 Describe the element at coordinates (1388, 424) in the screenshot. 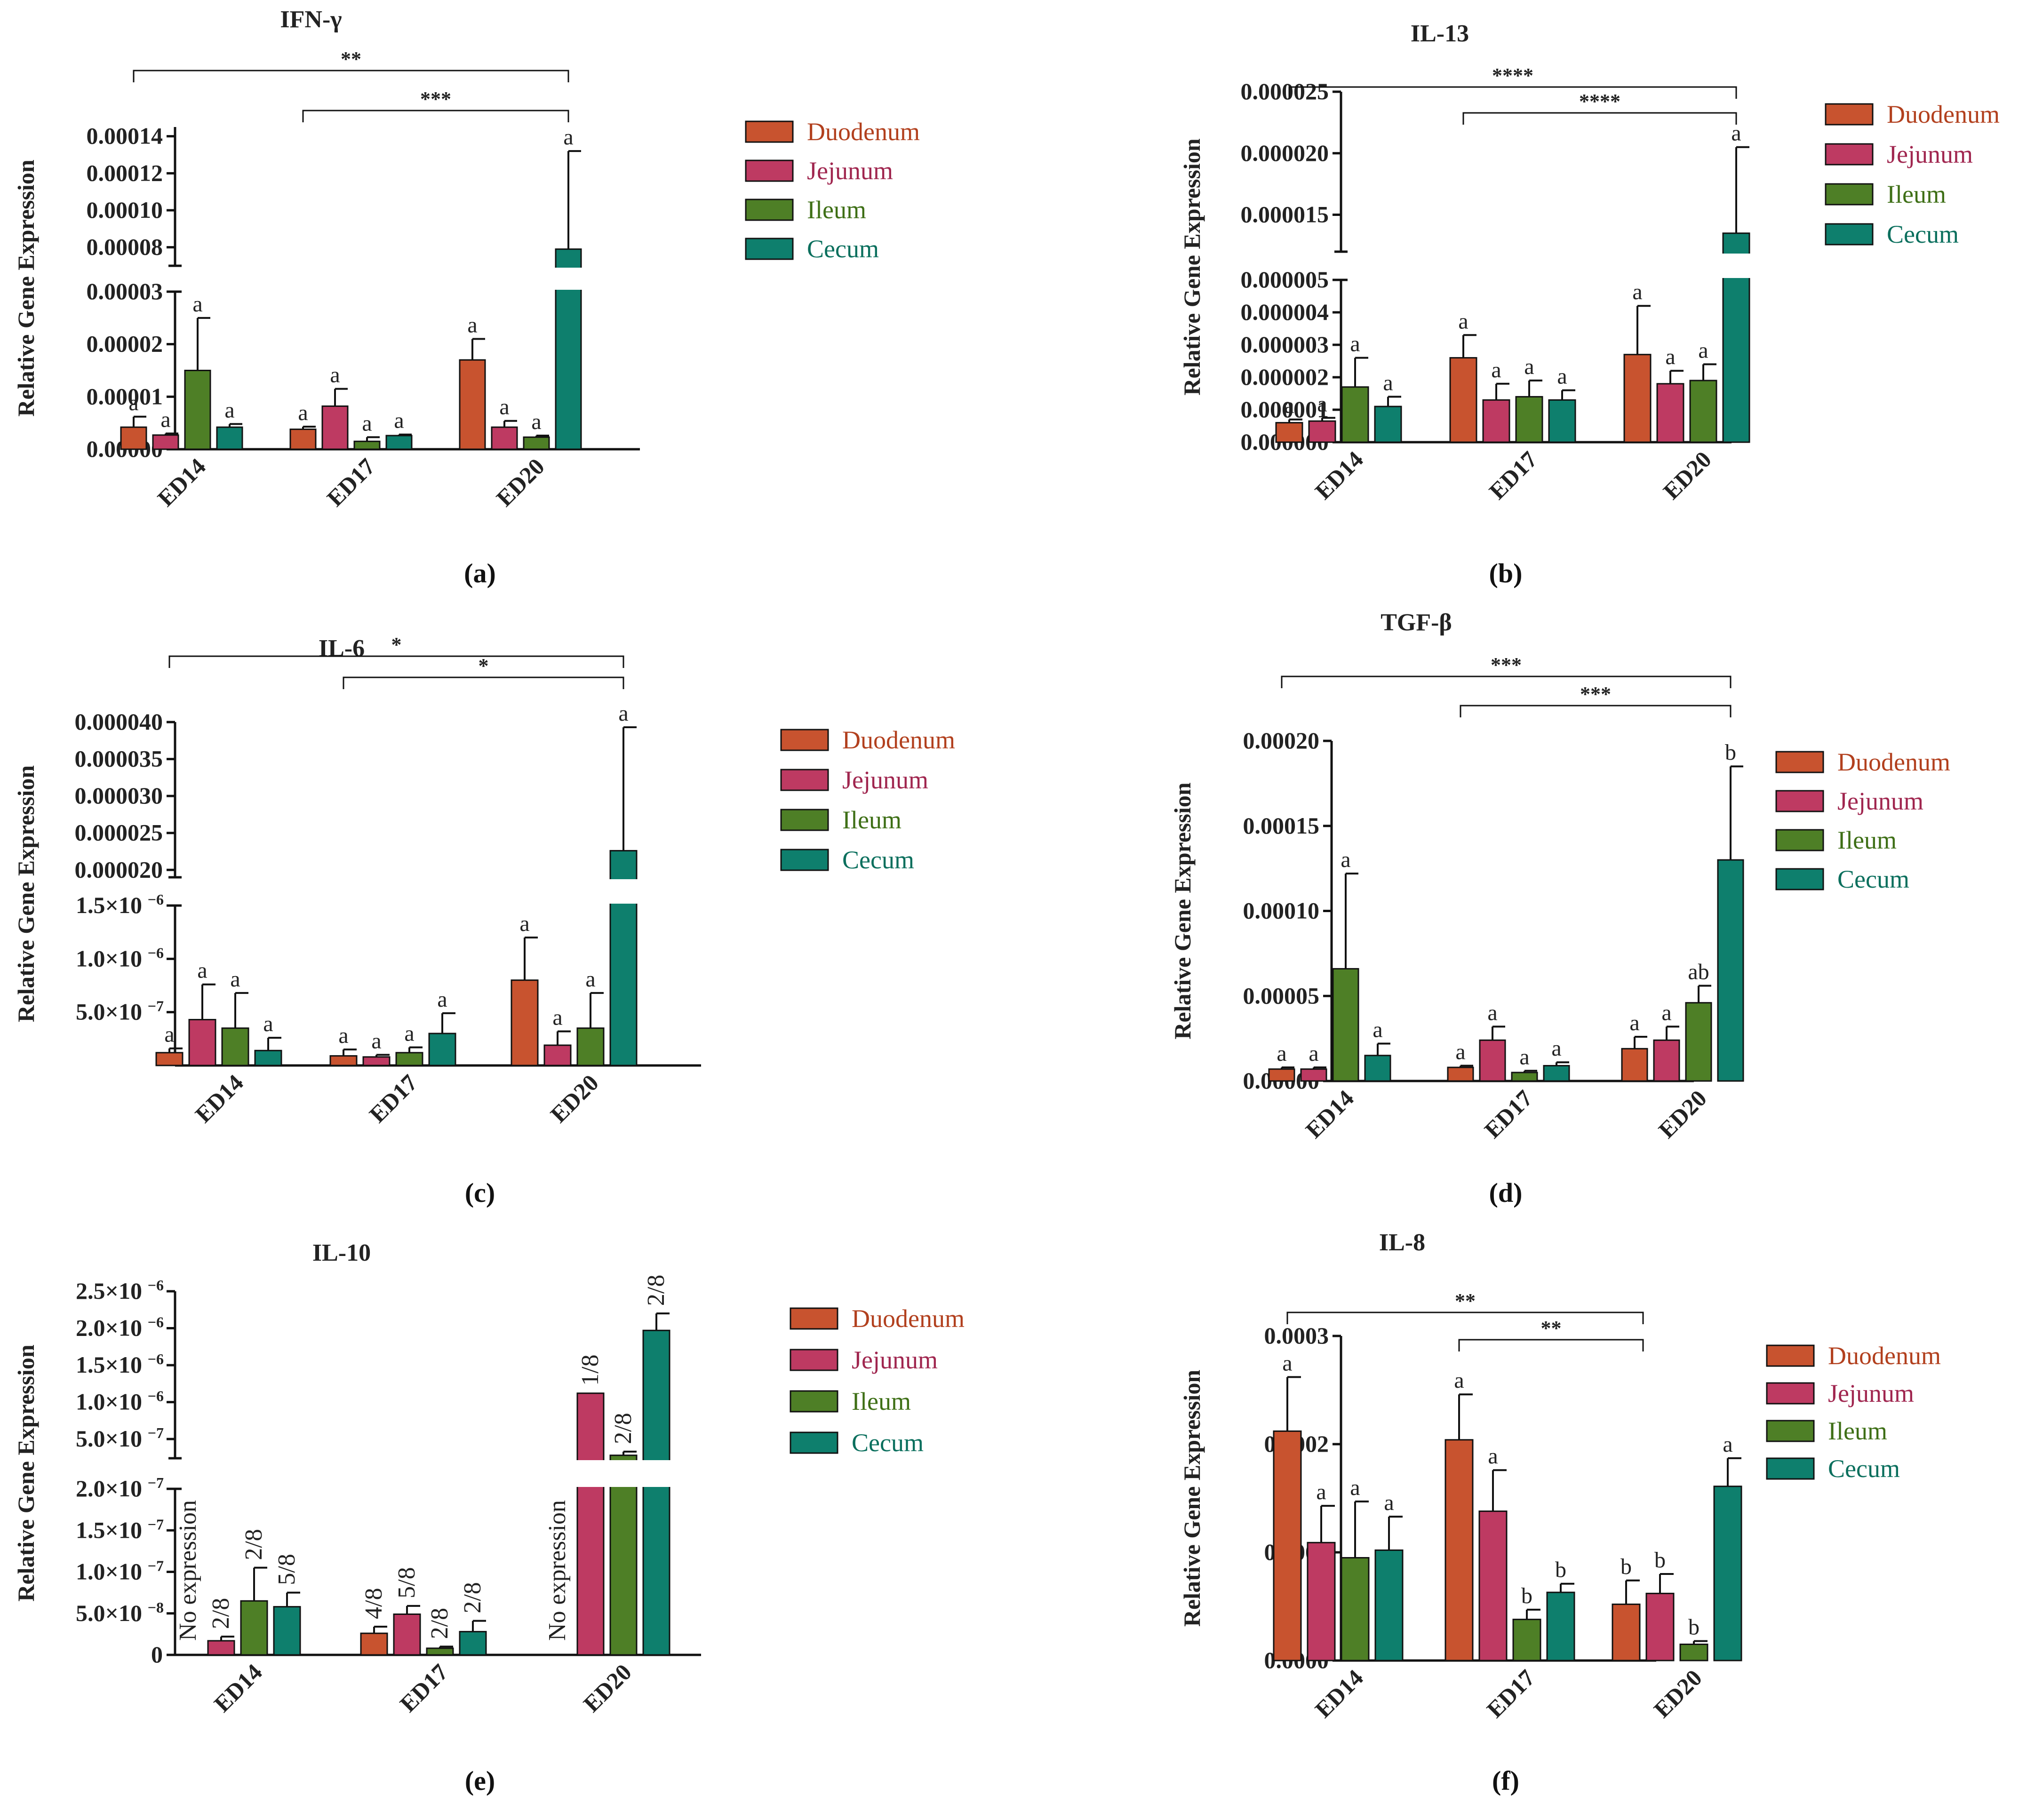

I see `bar-cecum-ed14` at that location.